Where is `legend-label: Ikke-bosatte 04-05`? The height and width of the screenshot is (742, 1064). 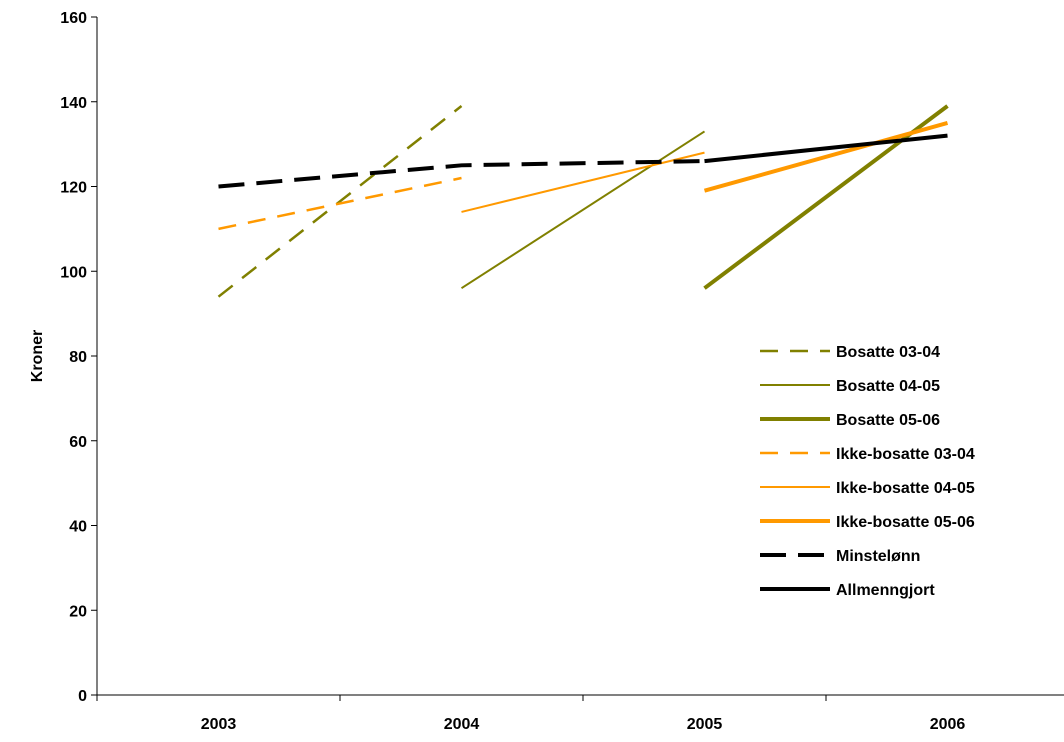
legend-label: Ikke-bosatte 04-05 is located at coordinates (905, 488).